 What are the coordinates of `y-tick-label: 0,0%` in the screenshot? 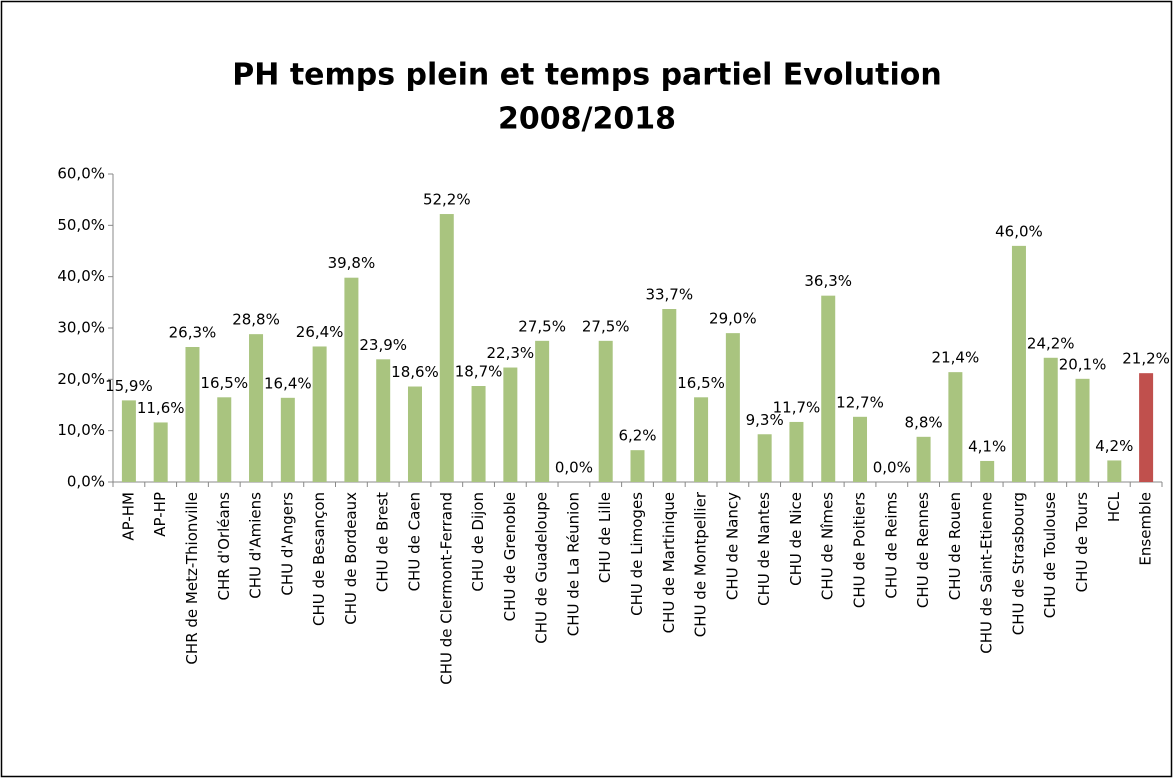 It's located at (86, 482).